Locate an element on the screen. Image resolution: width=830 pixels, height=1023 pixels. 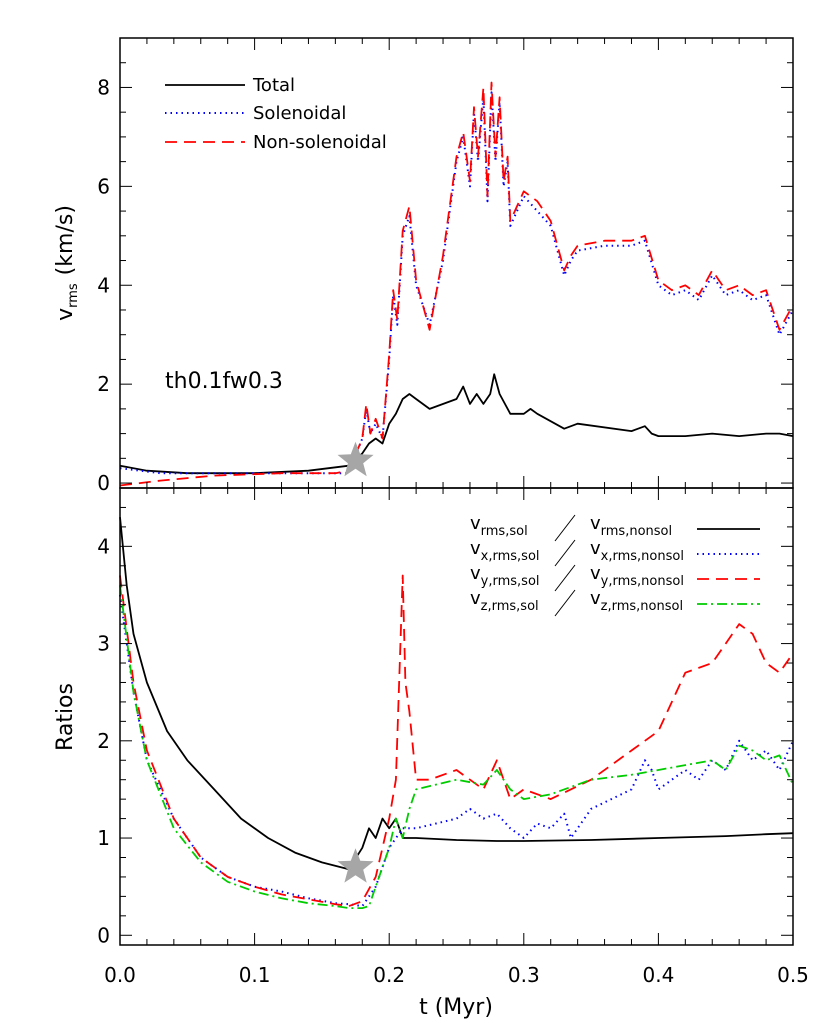
bottom-xtick-labels: 0.0 0.1 0.2 0.3 0.4 0.5 is located at coordinates (456, 975).